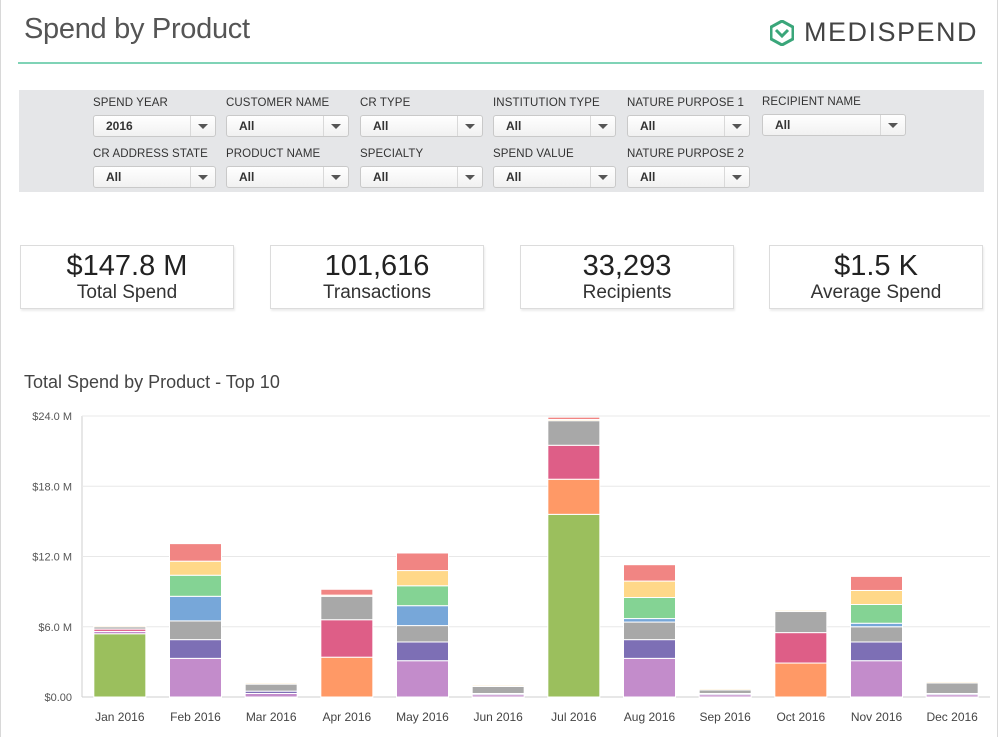  I want to click on kpi-total-spend: $147.8 M Total Spend, so click(127, 277).